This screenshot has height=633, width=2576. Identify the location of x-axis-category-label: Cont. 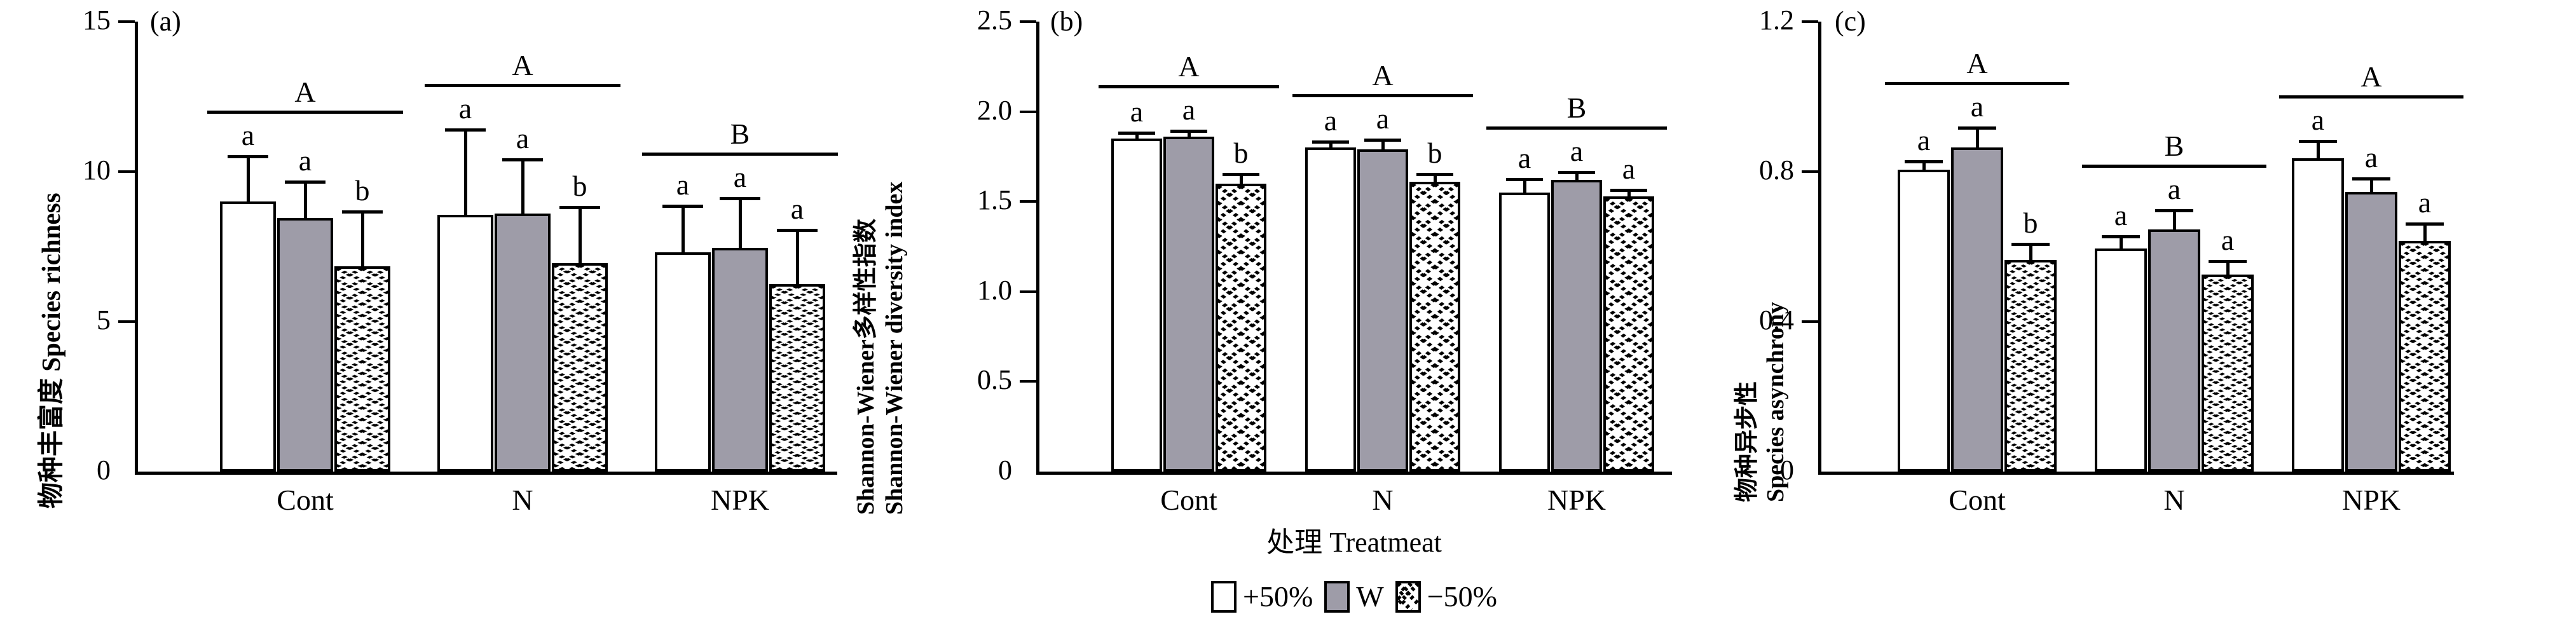
(305, 500).